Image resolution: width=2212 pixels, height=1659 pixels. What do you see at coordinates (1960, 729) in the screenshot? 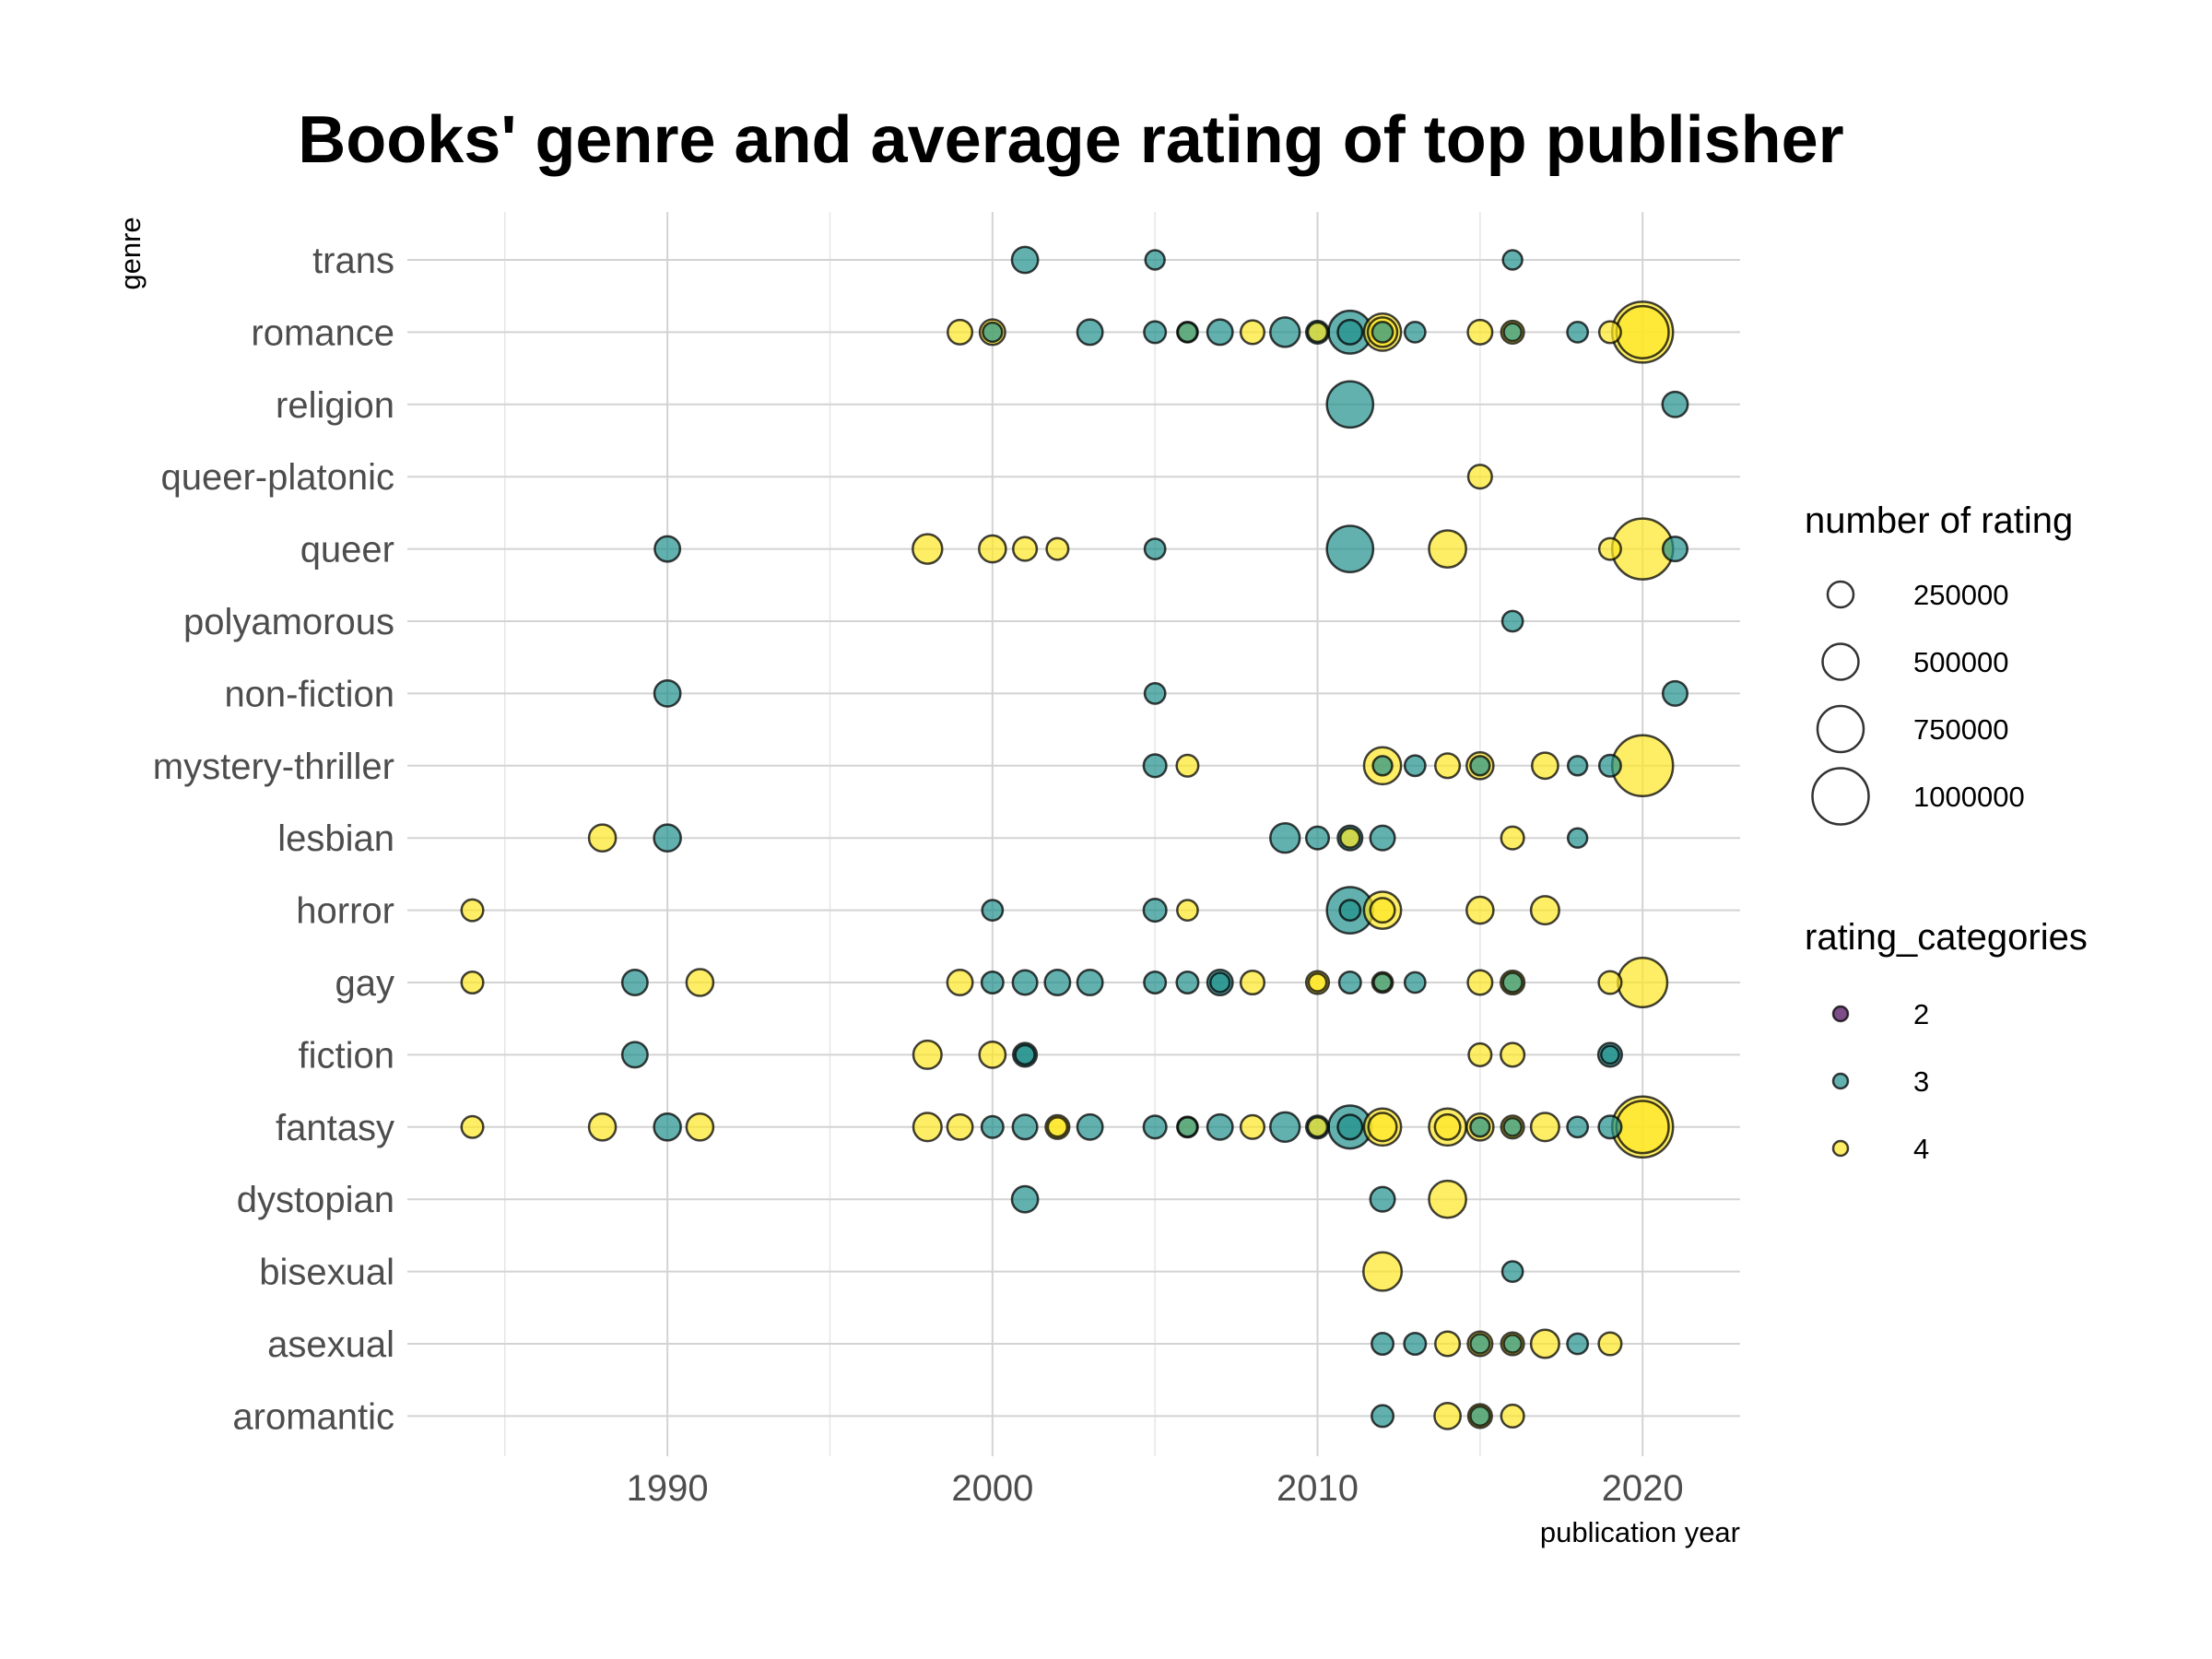
I see `size-legend-label: 750000` at bounding box center [1960, 729].